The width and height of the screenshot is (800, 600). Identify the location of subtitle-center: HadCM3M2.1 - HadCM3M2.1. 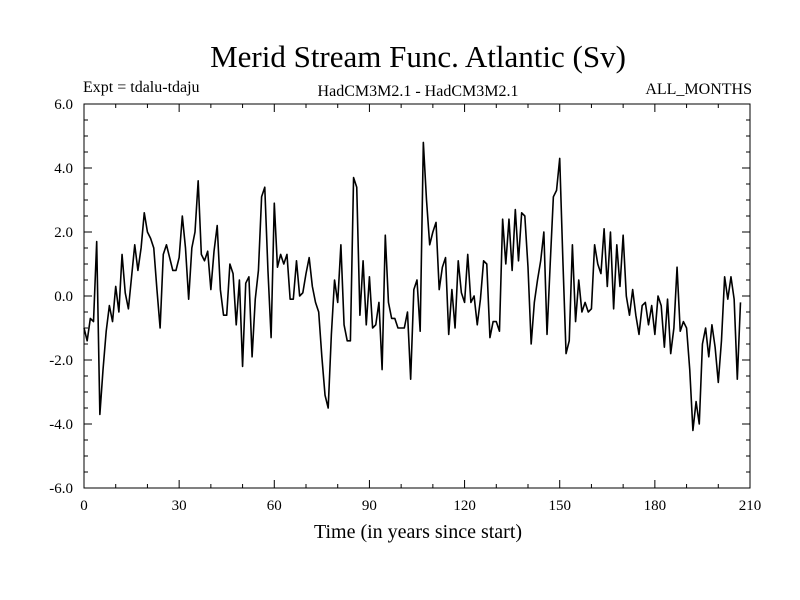
(418, 91).